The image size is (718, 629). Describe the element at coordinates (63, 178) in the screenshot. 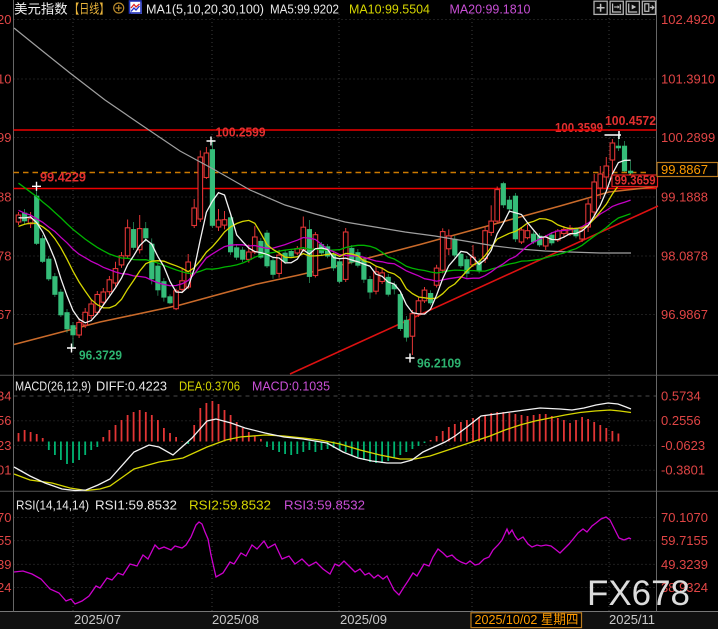

I see `svg-text: 99.4229` at that location.